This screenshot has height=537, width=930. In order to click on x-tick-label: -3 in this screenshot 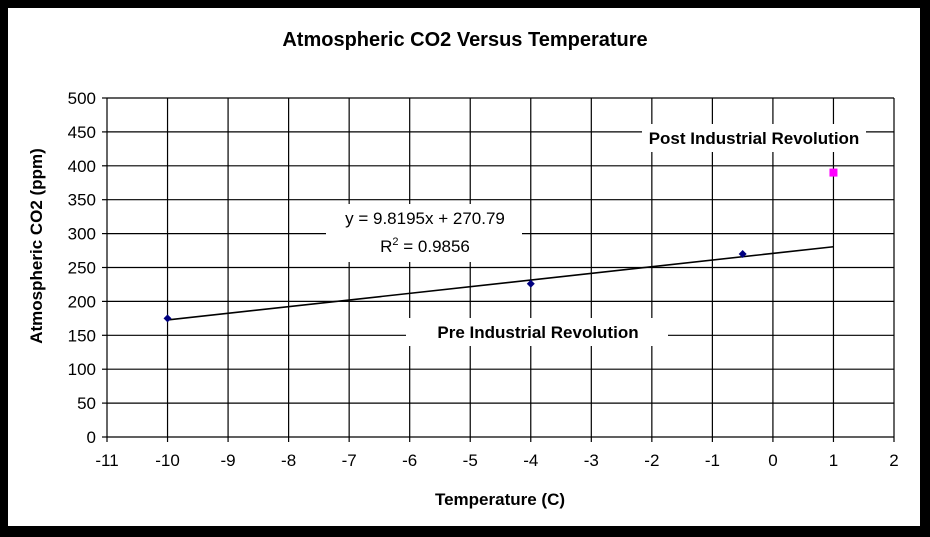, I will do `click(591, 460)`.